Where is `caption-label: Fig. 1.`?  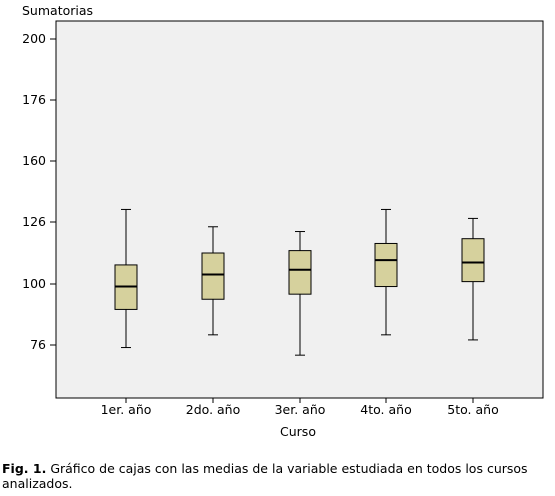
caption-label: Fig. 1. is located at coordinates (24, 468).